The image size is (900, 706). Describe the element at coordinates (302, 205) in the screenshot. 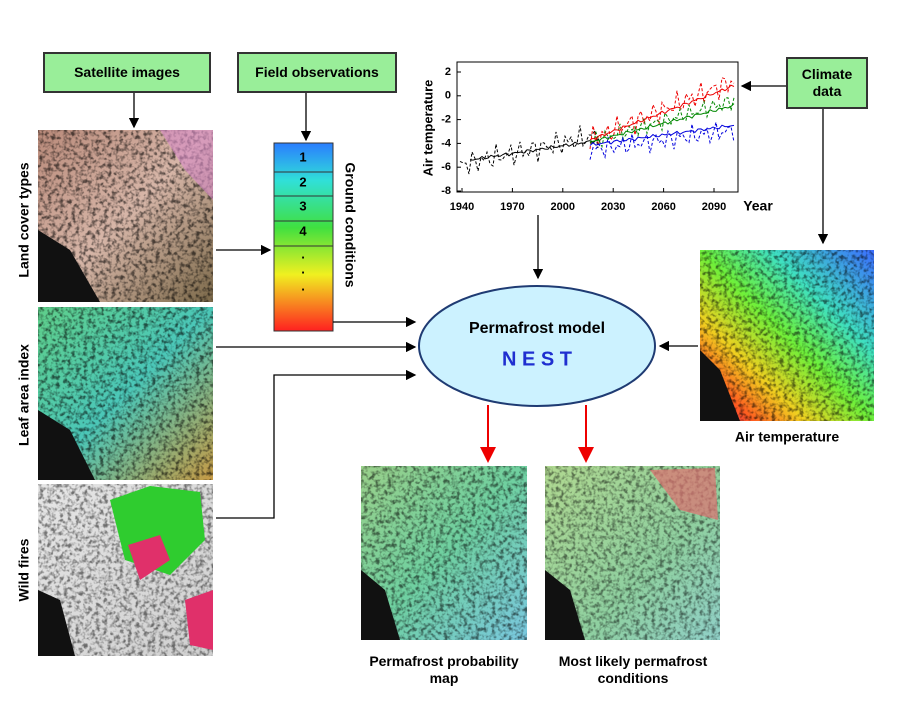

I see `ground-level: 3` at that location.